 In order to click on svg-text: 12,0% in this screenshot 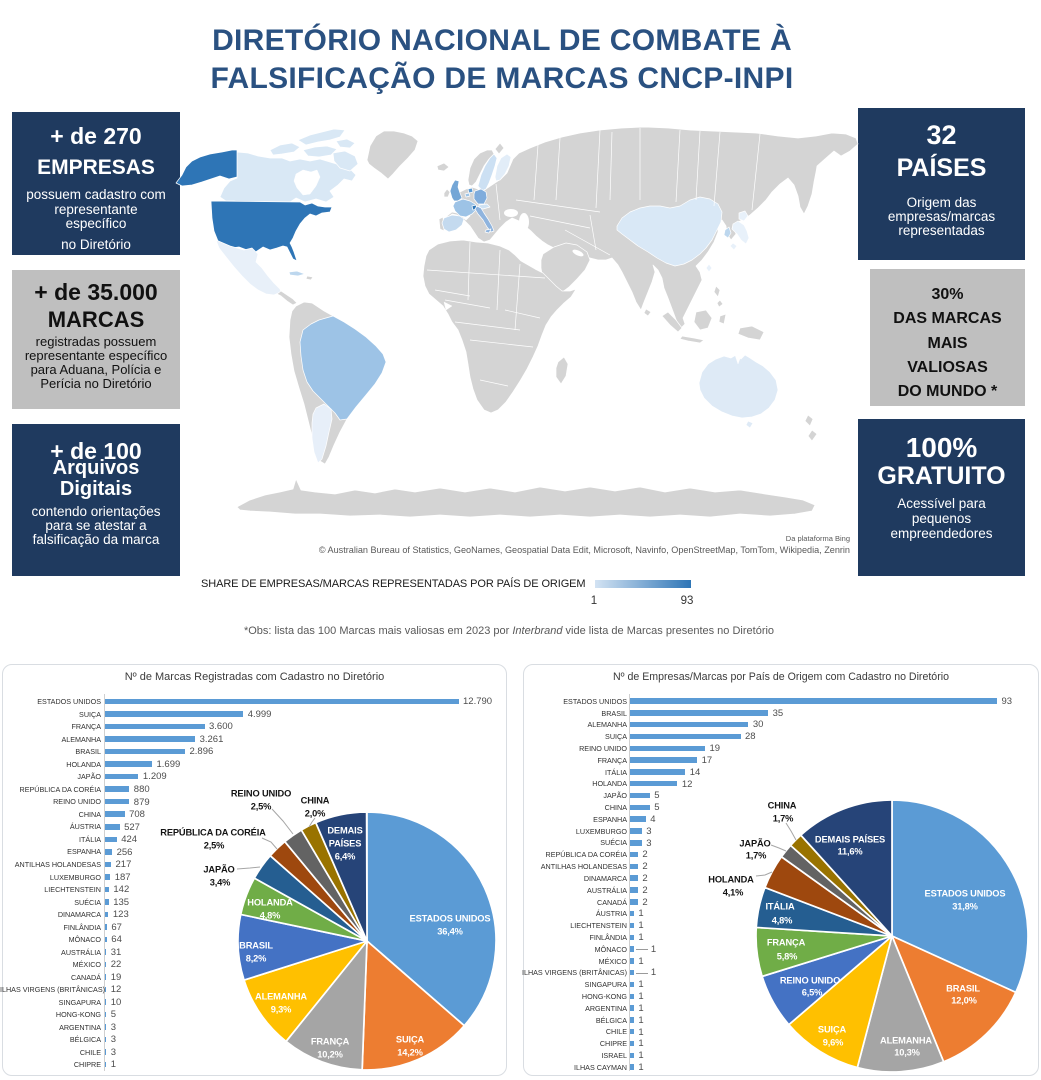, I will do `click(964, 1001)`.